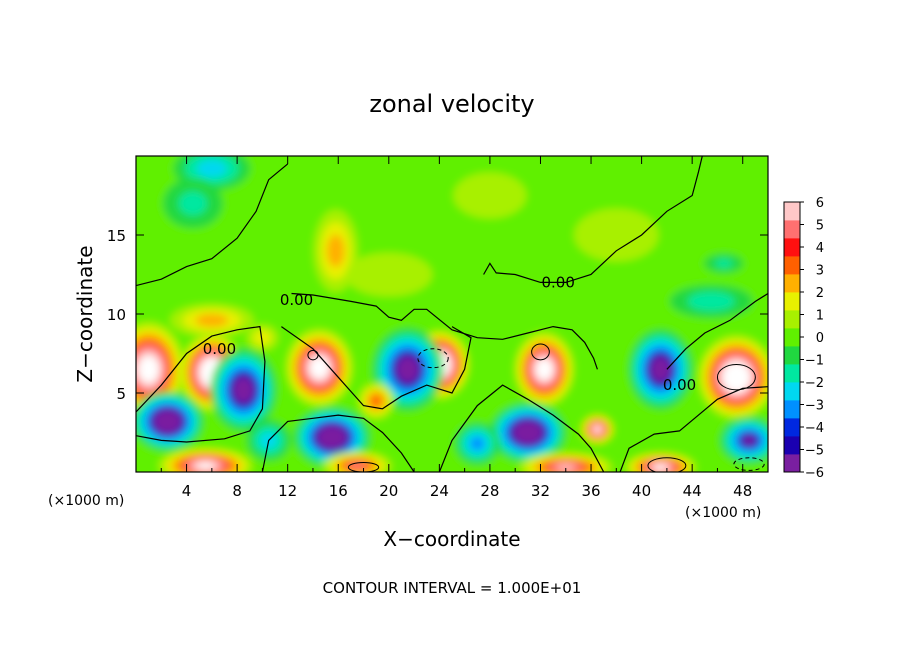 This screenshot has height=654, width=904. What do you see at coordinates (723, 513) in the screenshot?
I see `x-axis-units-right: (×1000 m)` at bounding box center [723, 513].